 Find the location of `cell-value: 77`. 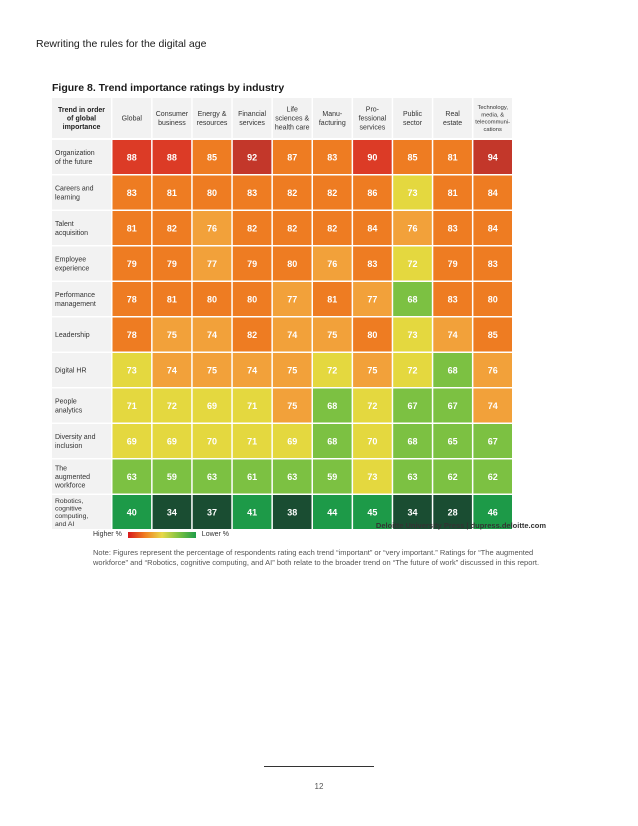

cell-value: 77 is located at coordinates (372, 299).